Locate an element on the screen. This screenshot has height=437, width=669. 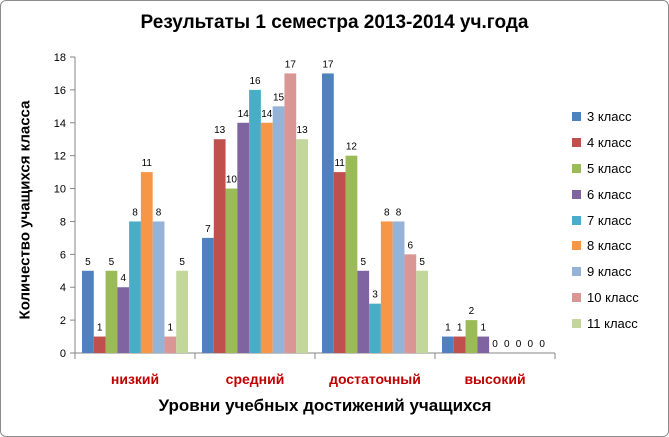
legend-item: 5 класс is located at coordinates (619, 169).